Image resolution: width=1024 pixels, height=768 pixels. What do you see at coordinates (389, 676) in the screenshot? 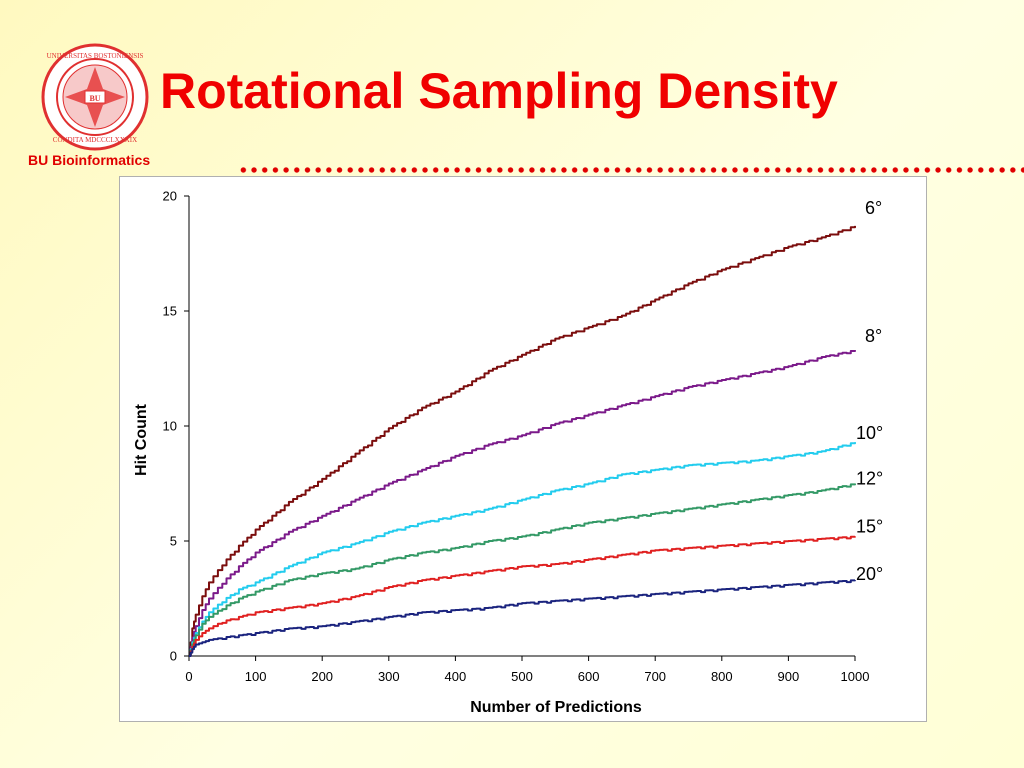
I see `x-tick-label: 300` at bounding box center [389, 676].